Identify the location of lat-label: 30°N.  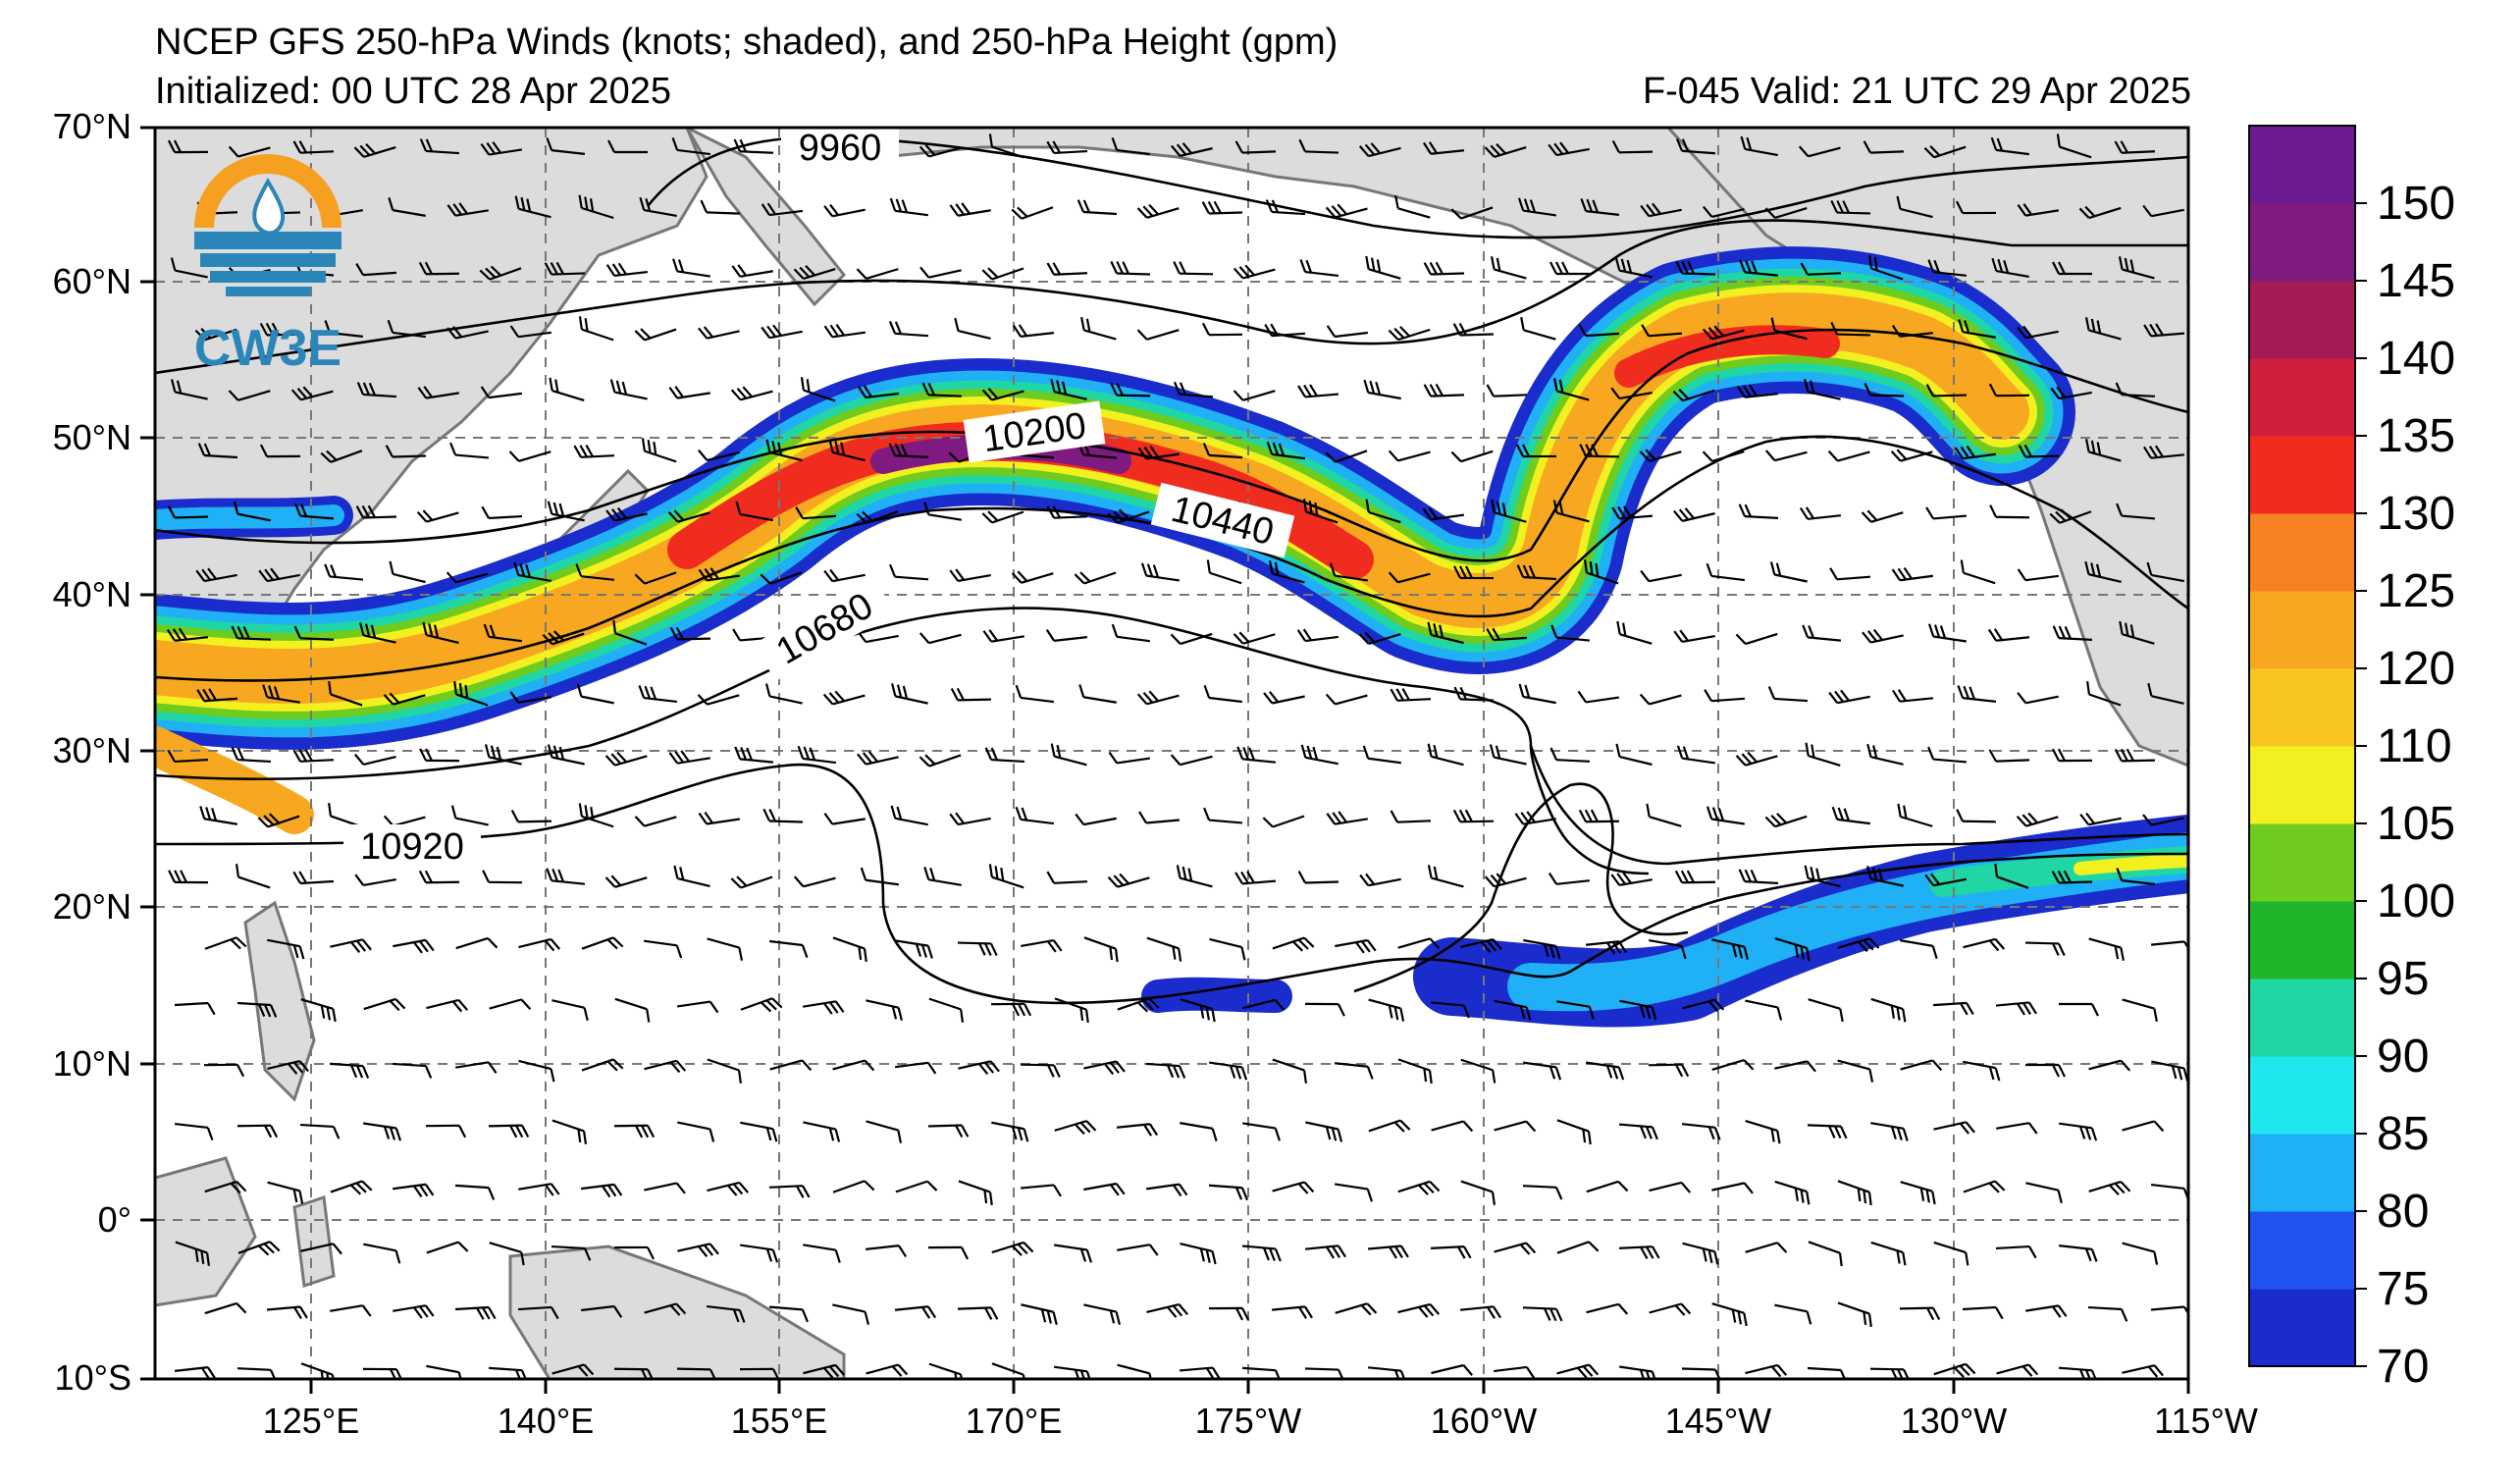
(92, 750).